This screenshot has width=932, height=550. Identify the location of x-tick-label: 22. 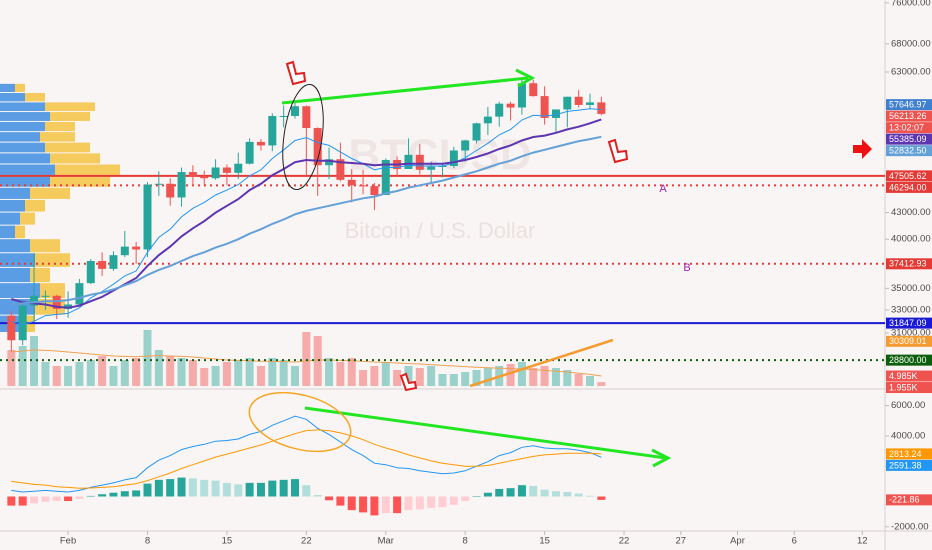
(624, 541).